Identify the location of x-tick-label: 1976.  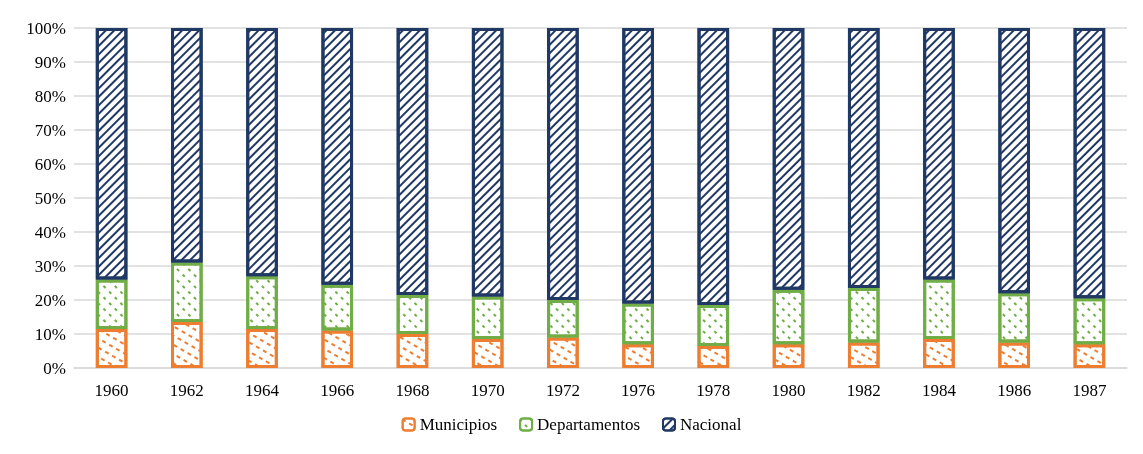
(638, 390).